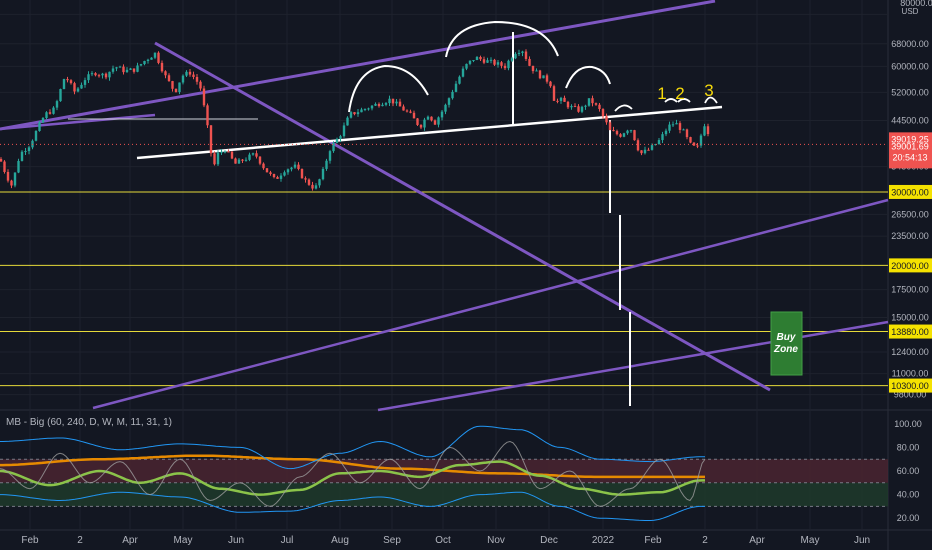 The height and width of the screenshot is (550, 932). I want to click on y-tick-label: 60000.00, so click(910, 66).